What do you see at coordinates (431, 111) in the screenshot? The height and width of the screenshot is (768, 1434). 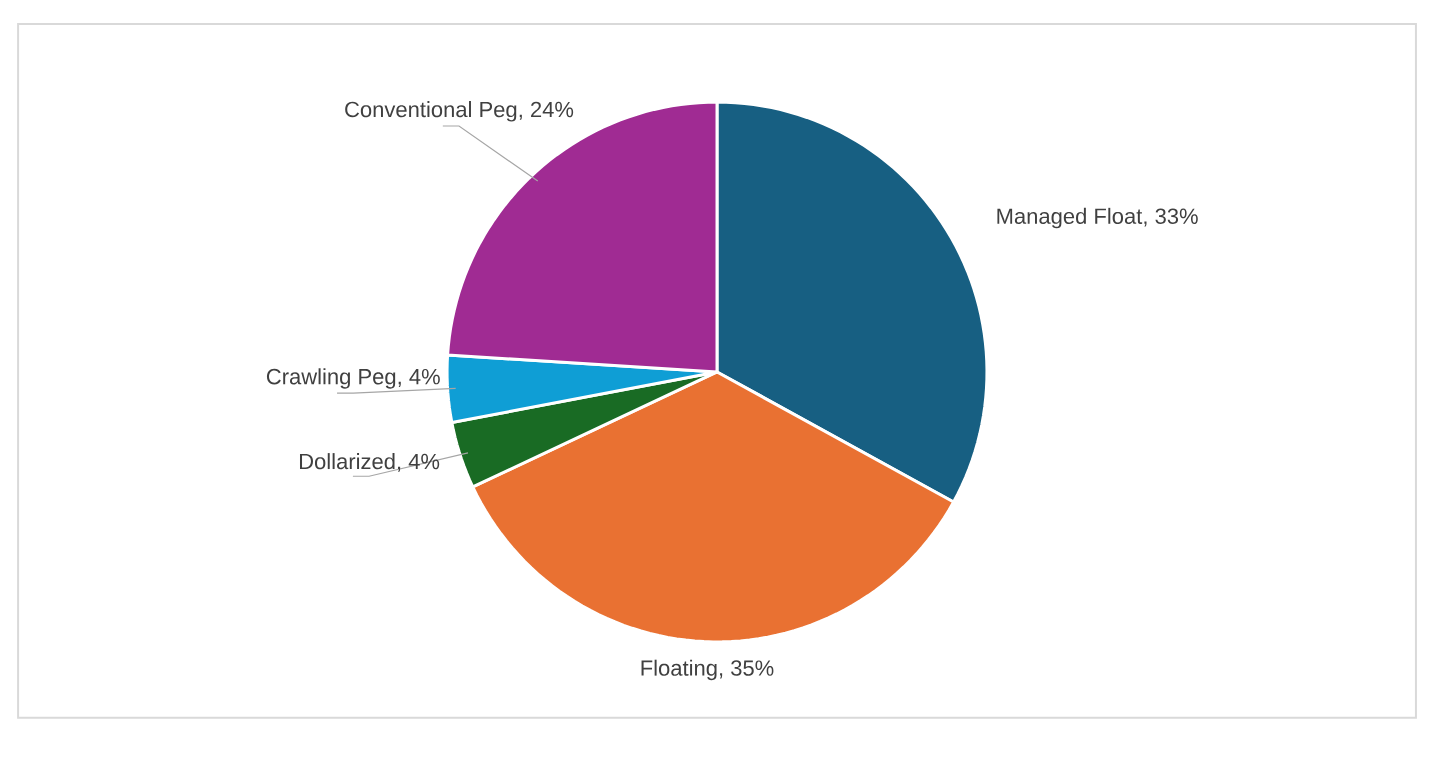 I see `slice-label: Conventional Peg` at bounding box center [431, 111].